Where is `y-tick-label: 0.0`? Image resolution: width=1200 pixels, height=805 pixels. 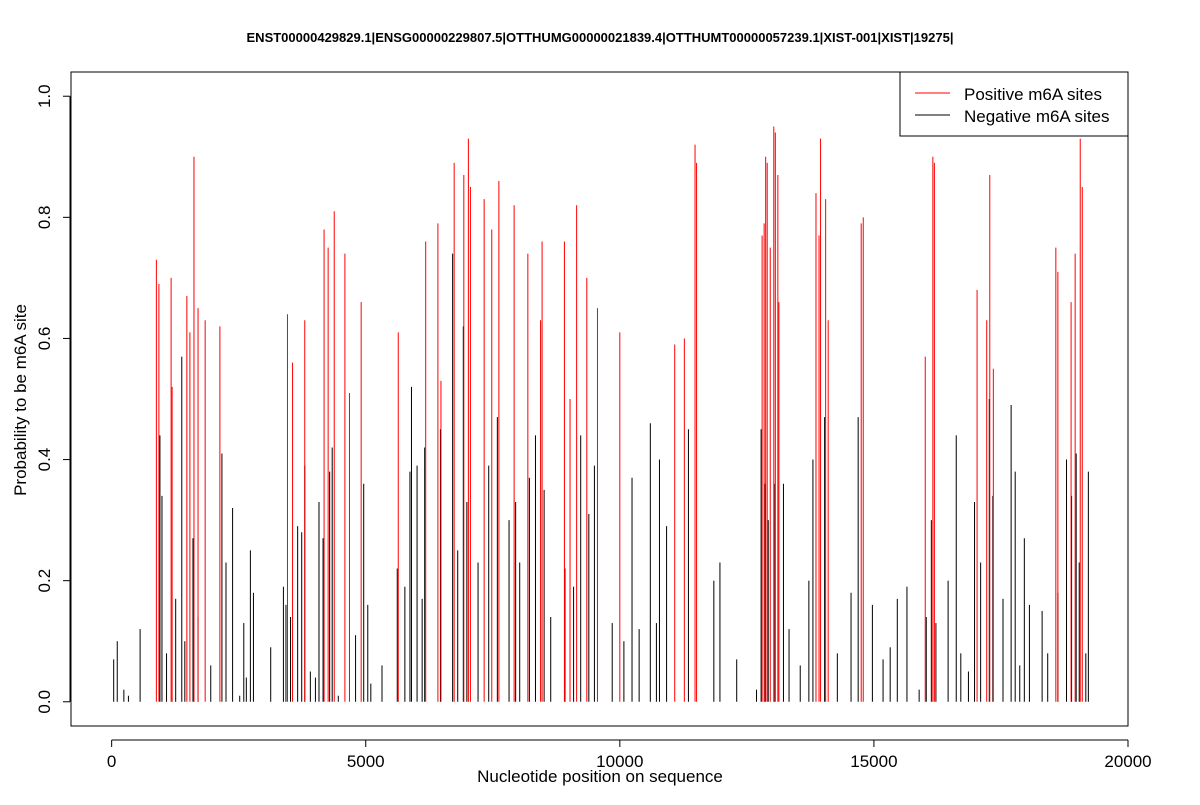
y-tick-label: 0.0 is located at coordinates (44, 702).